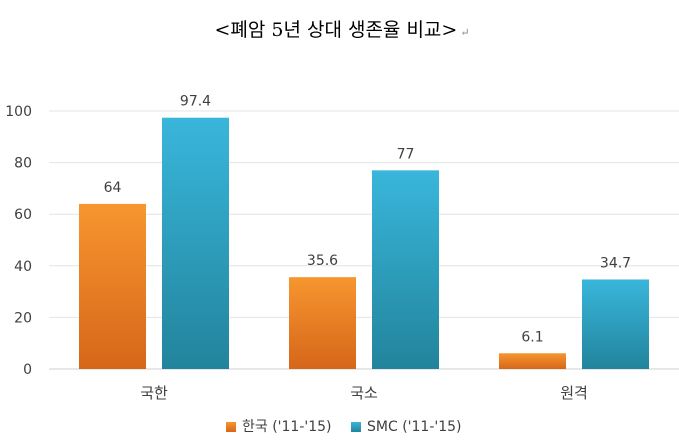 The image size is (679, 441). I want to click on data-label: 77, so click(406, 154).